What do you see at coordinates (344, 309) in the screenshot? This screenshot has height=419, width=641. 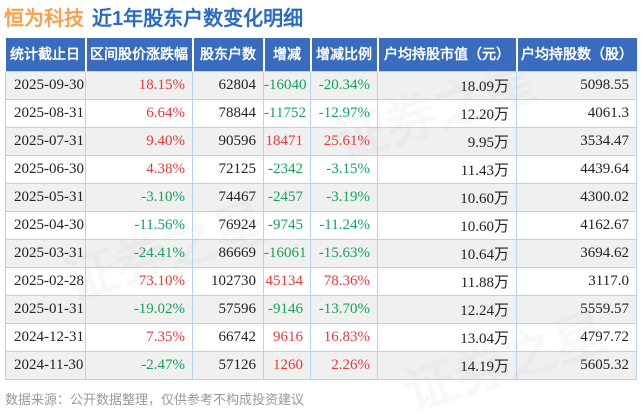 I see `cell-delta-pct: -13.70%` at bounding box center [344, 309].